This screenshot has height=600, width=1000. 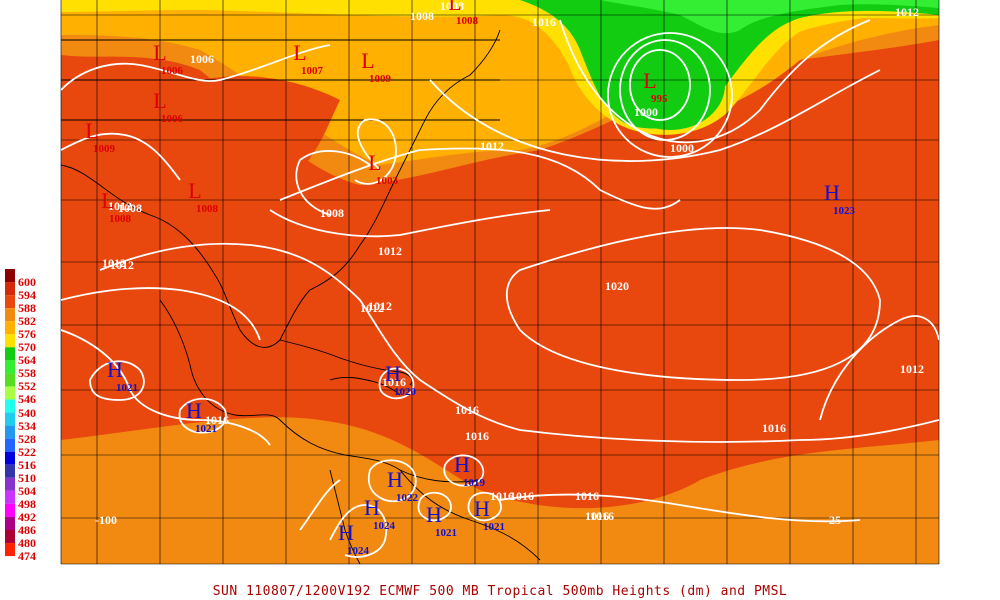 I want to click on legend-value: 528, so click(x=27, y=438).